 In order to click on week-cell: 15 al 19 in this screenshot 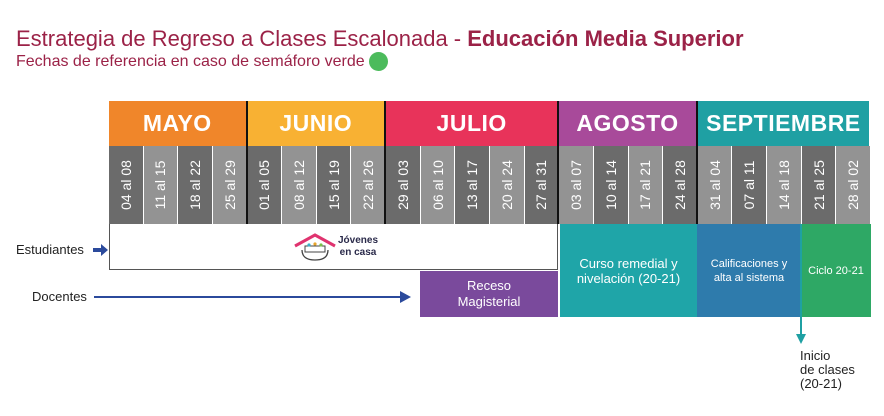, I will do `click(333, 185)`.